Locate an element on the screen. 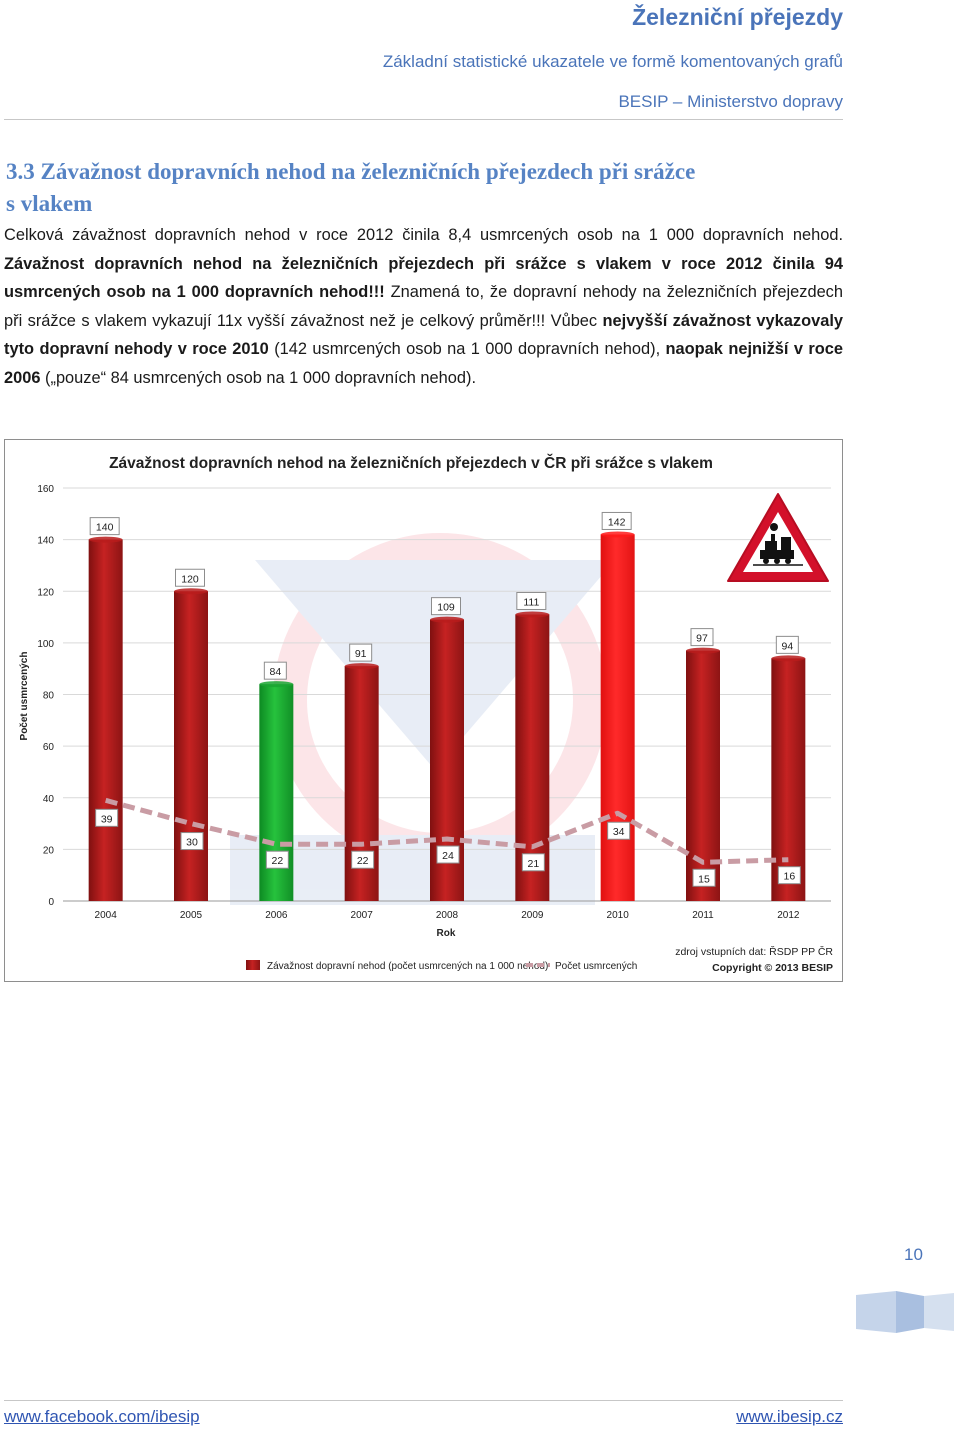  x-tick-label: 2008 is located at coordinates (447, 915).